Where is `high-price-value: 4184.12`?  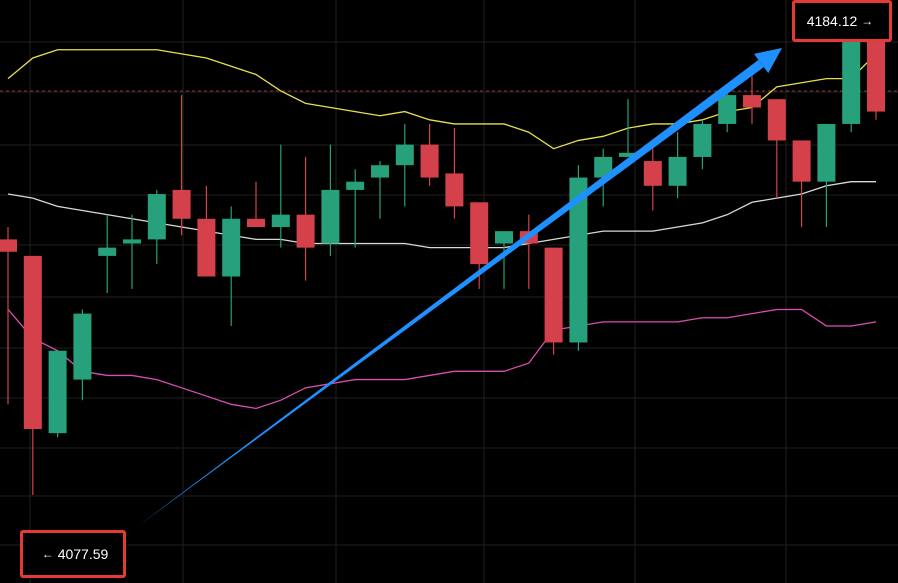 high-price-value: 4184.12 is located at coordinates (832, 21).